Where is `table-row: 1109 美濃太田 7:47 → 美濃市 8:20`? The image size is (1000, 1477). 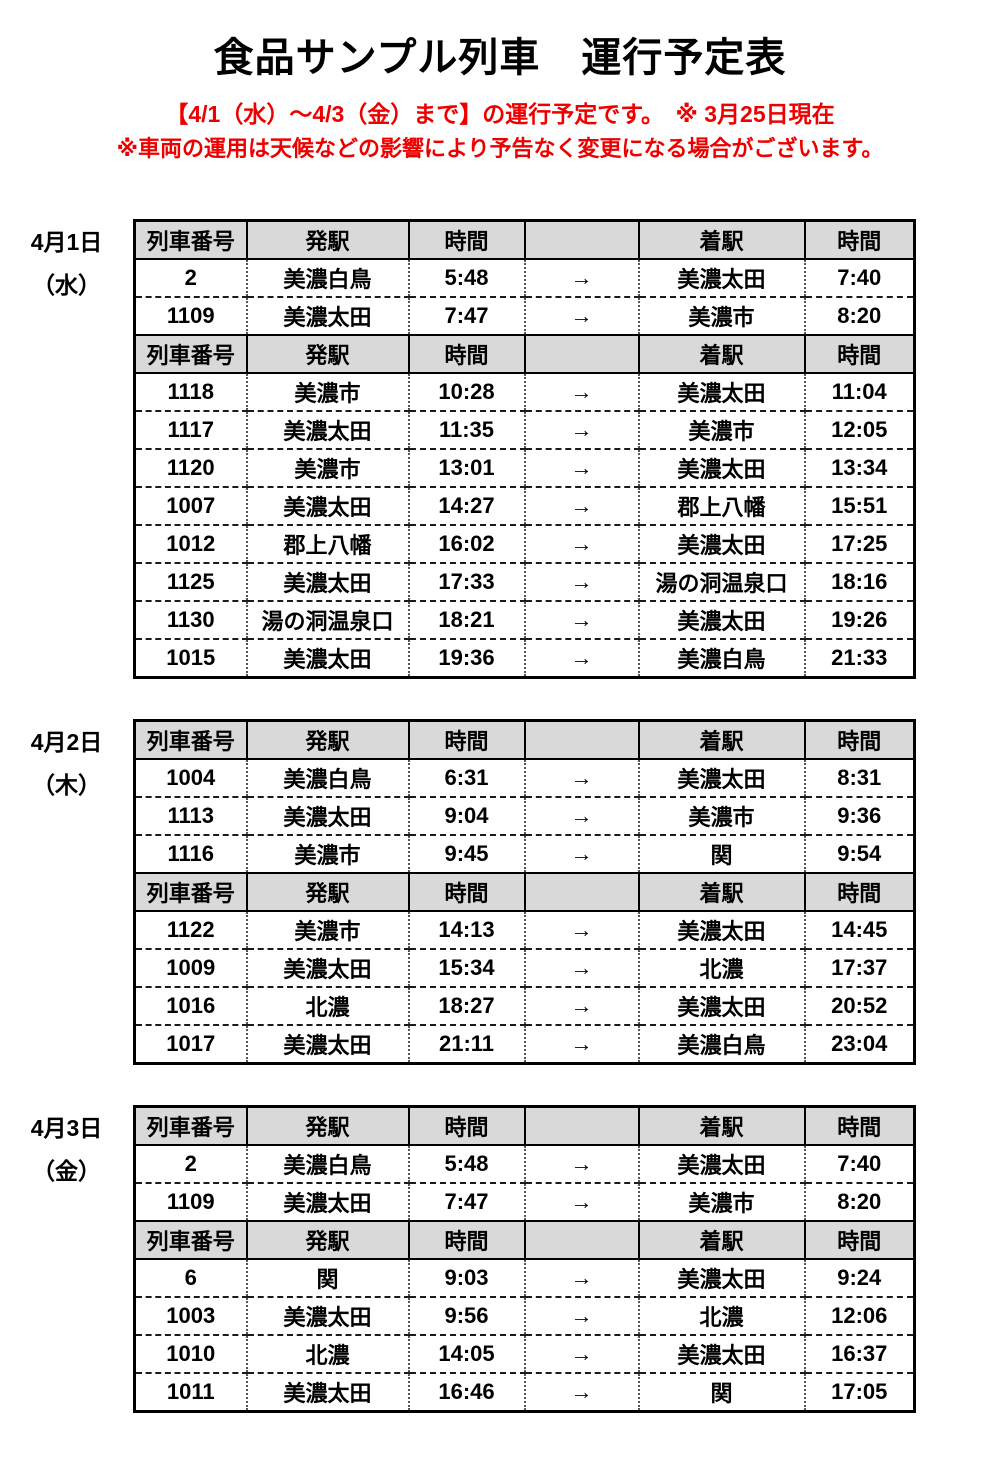 table-row: 1109 美濃太田 7:47 → 美濃市 8:20 is located at coordinates (524, 1202).